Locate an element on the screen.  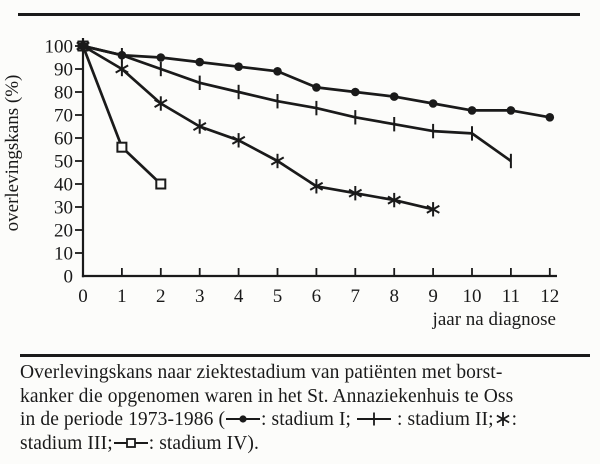
caption-text: : is located at coordinates (514, 420).